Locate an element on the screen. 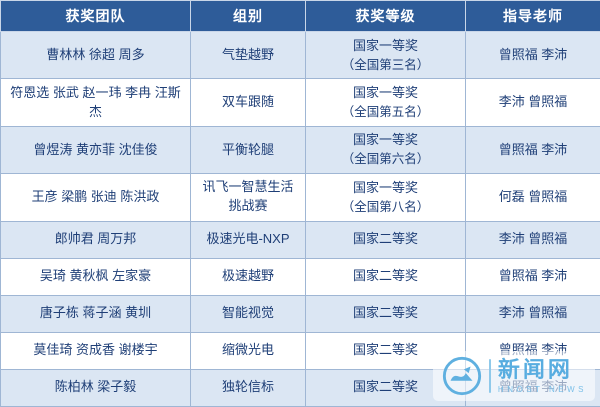 The width and height of the screenshot is (600, 407). team-cell: 唐子栋 蒋子涵 黄圳 is located at coordinates (95, 313).